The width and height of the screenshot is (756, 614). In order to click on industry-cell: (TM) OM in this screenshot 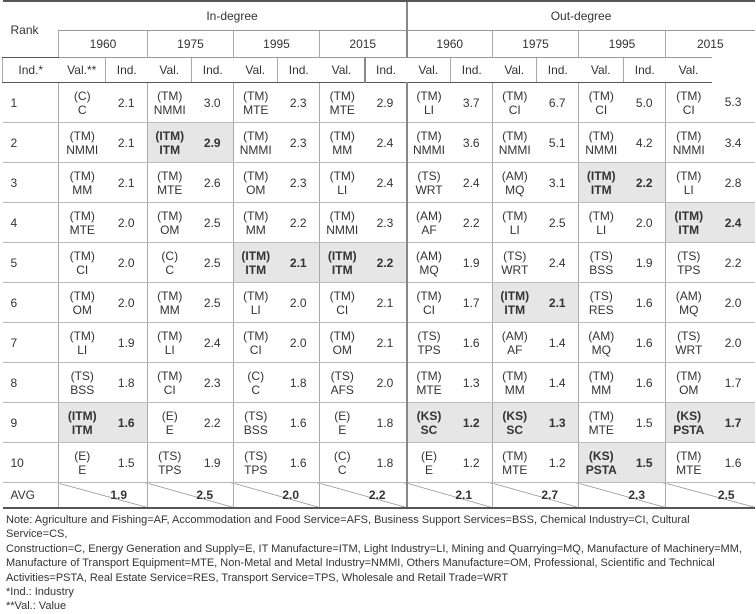, I will do `click(82, 302)`.